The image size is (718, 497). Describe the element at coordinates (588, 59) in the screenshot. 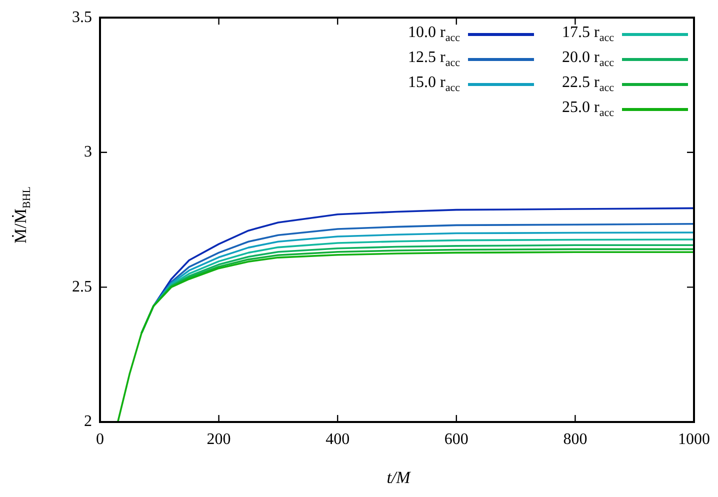

I see `legend-label: 20.0 r$_{acc}$` at that location.